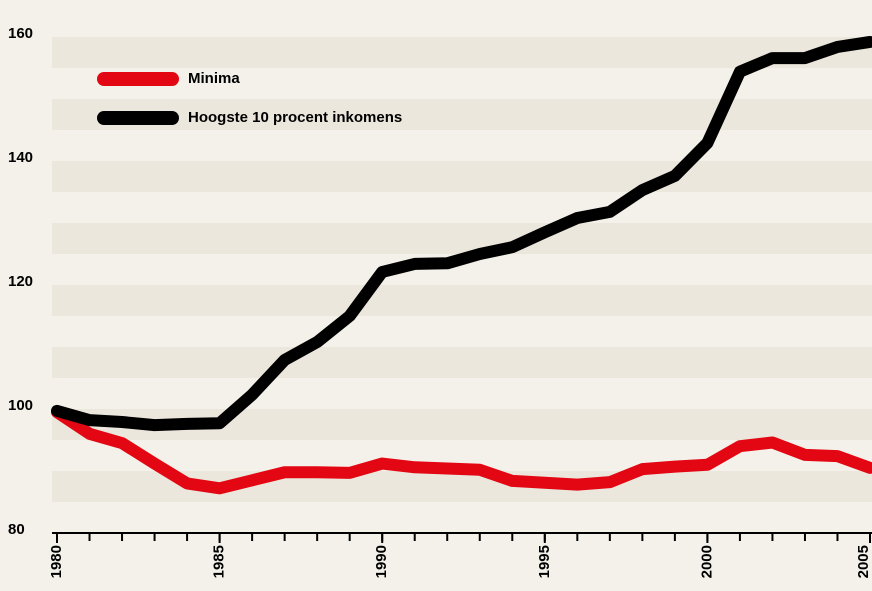 The image size is (872, 591). I want to click on legend-label: Minima, so click(214, 78).